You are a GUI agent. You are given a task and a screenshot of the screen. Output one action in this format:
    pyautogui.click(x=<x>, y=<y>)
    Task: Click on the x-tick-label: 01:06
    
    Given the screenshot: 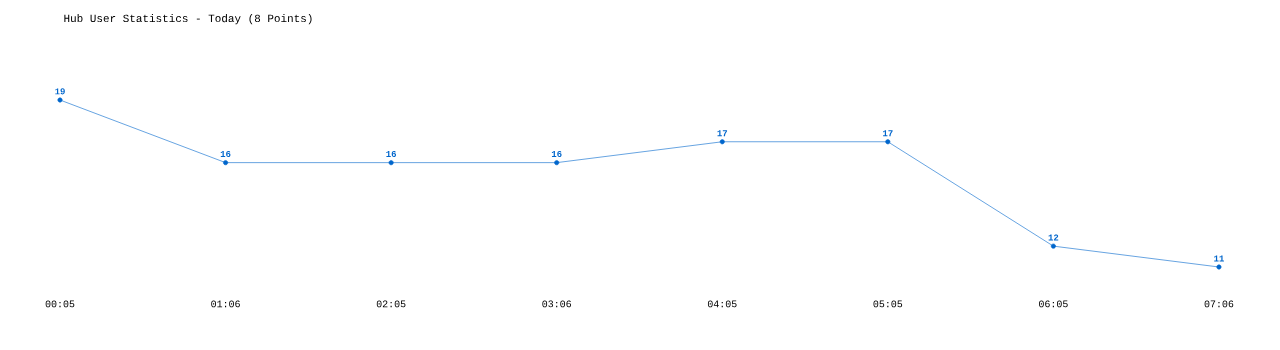 What is the action you would take?
    pyautogui.click(x=225, y=304)
    